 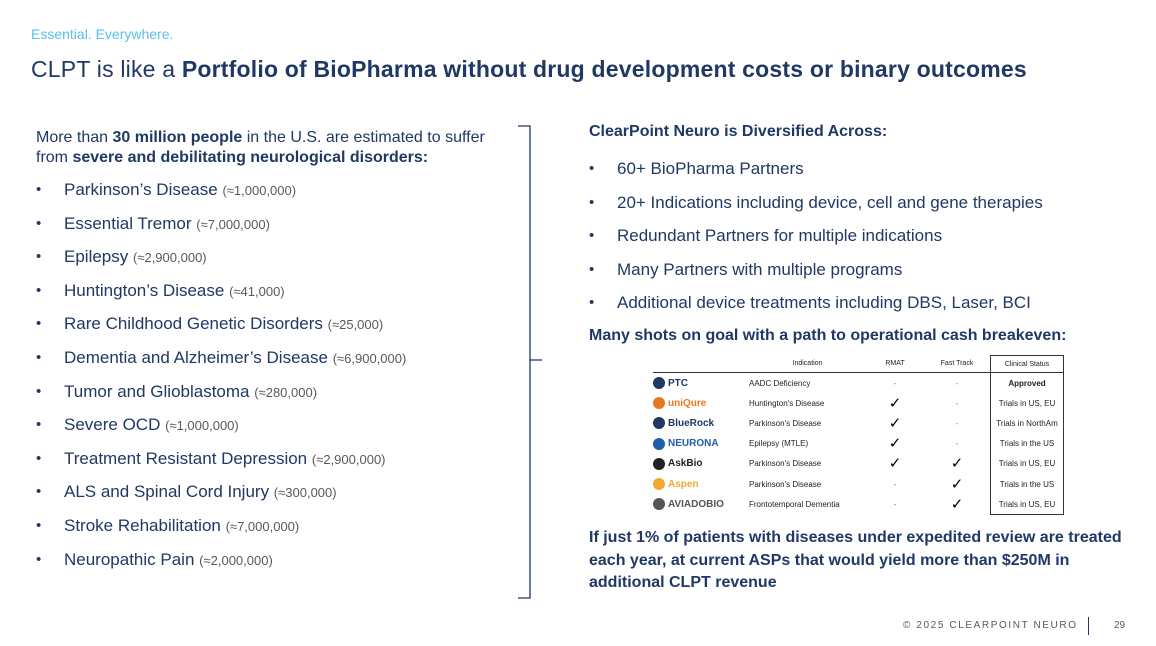 I want to click on disorder-count: (≈6,900,000), so click(x=369, y=358).